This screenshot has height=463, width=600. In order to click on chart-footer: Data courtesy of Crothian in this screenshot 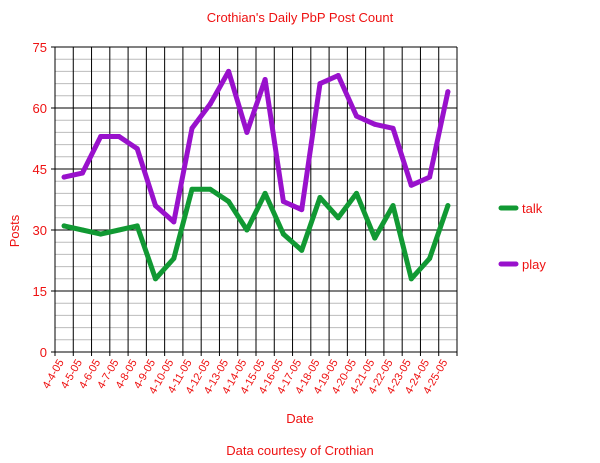, I will do `click(299, 450)`.